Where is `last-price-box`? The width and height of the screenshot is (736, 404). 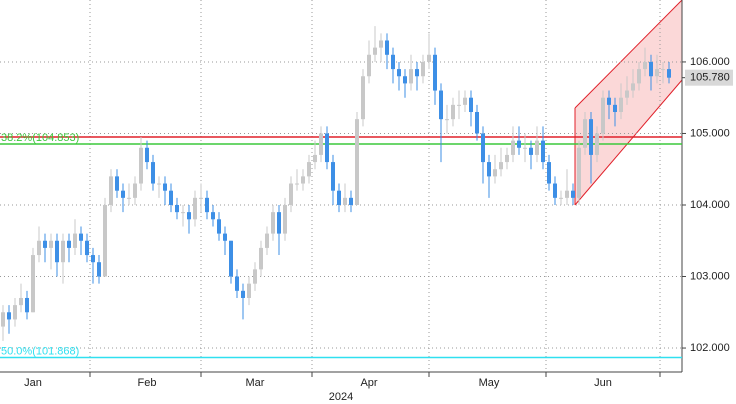 last-price-box is located at coordinates (709, 77).